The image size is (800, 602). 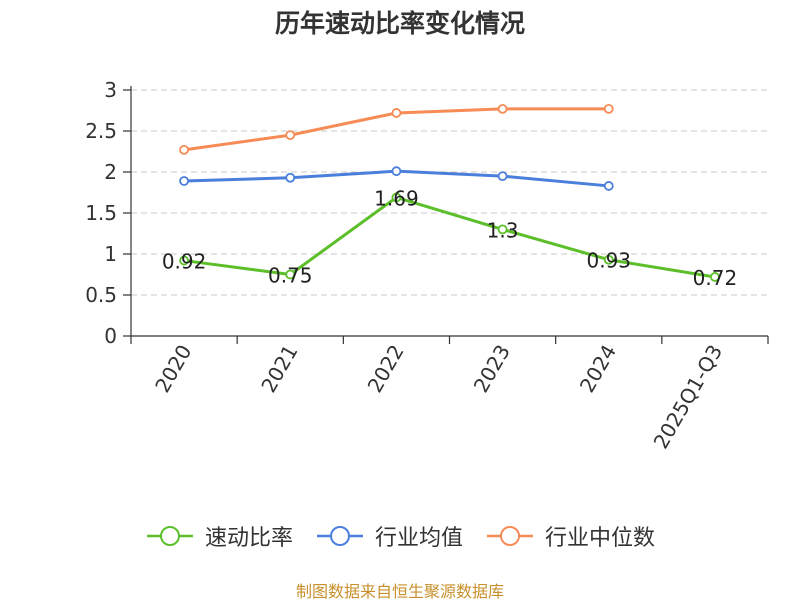 I want to click on y-tick-label: 1.5, so click(x=101, y=213).